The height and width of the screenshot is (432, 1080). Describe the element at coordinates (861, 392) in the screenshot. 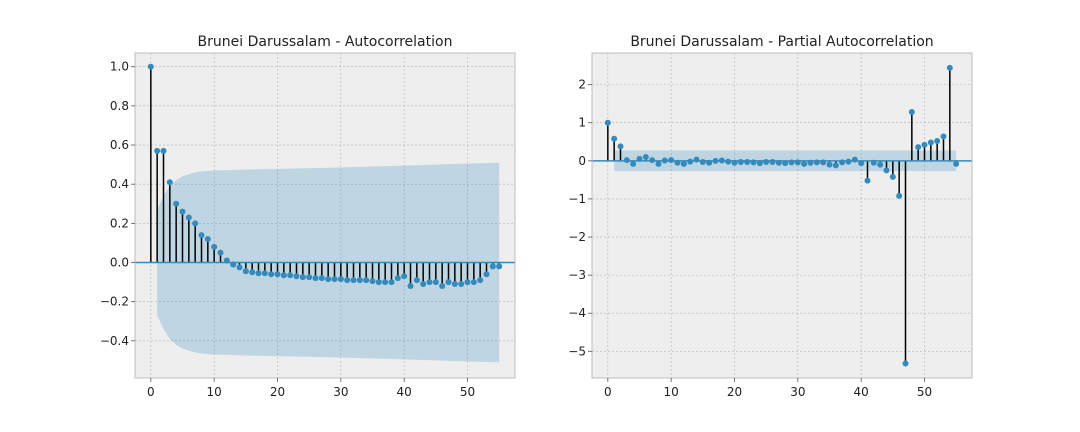

I see `pacf-x-tick-label: 40` at that location.